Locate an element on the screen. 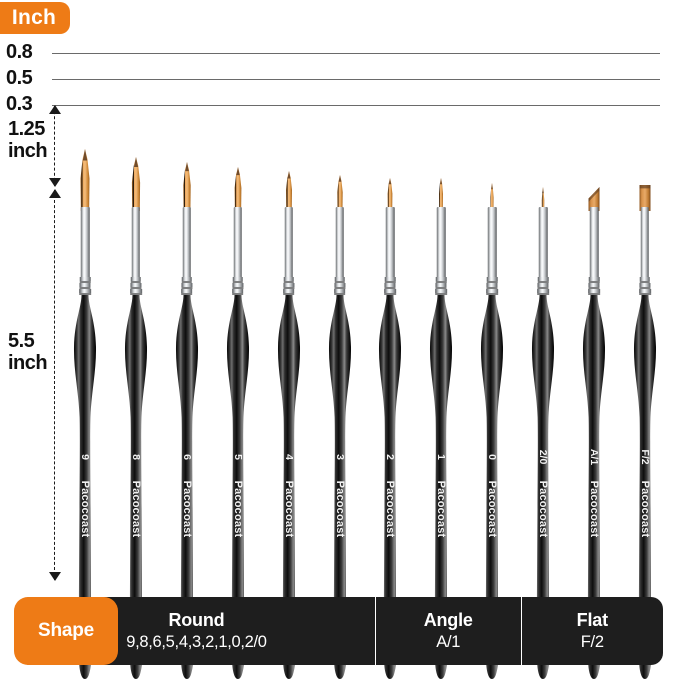 This screenshot has width=679, height=679. brush-9: 9 Pacocoast is located at coordinates (85, 389).